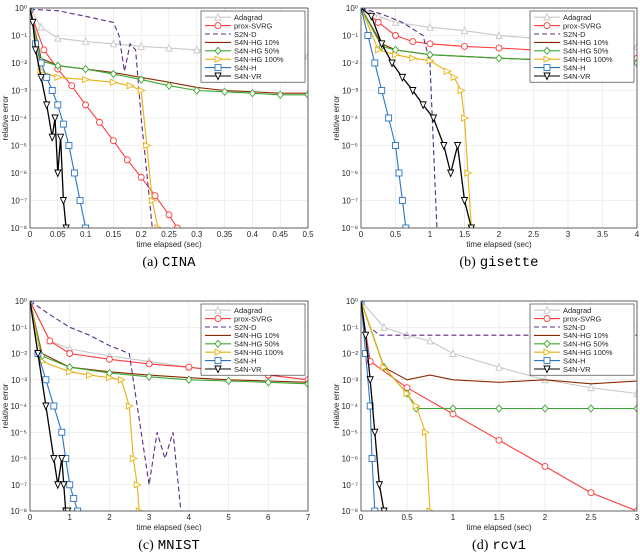 The image size is (640, 558). I want to click on caption: (c) MNIST, so click(169, 546).